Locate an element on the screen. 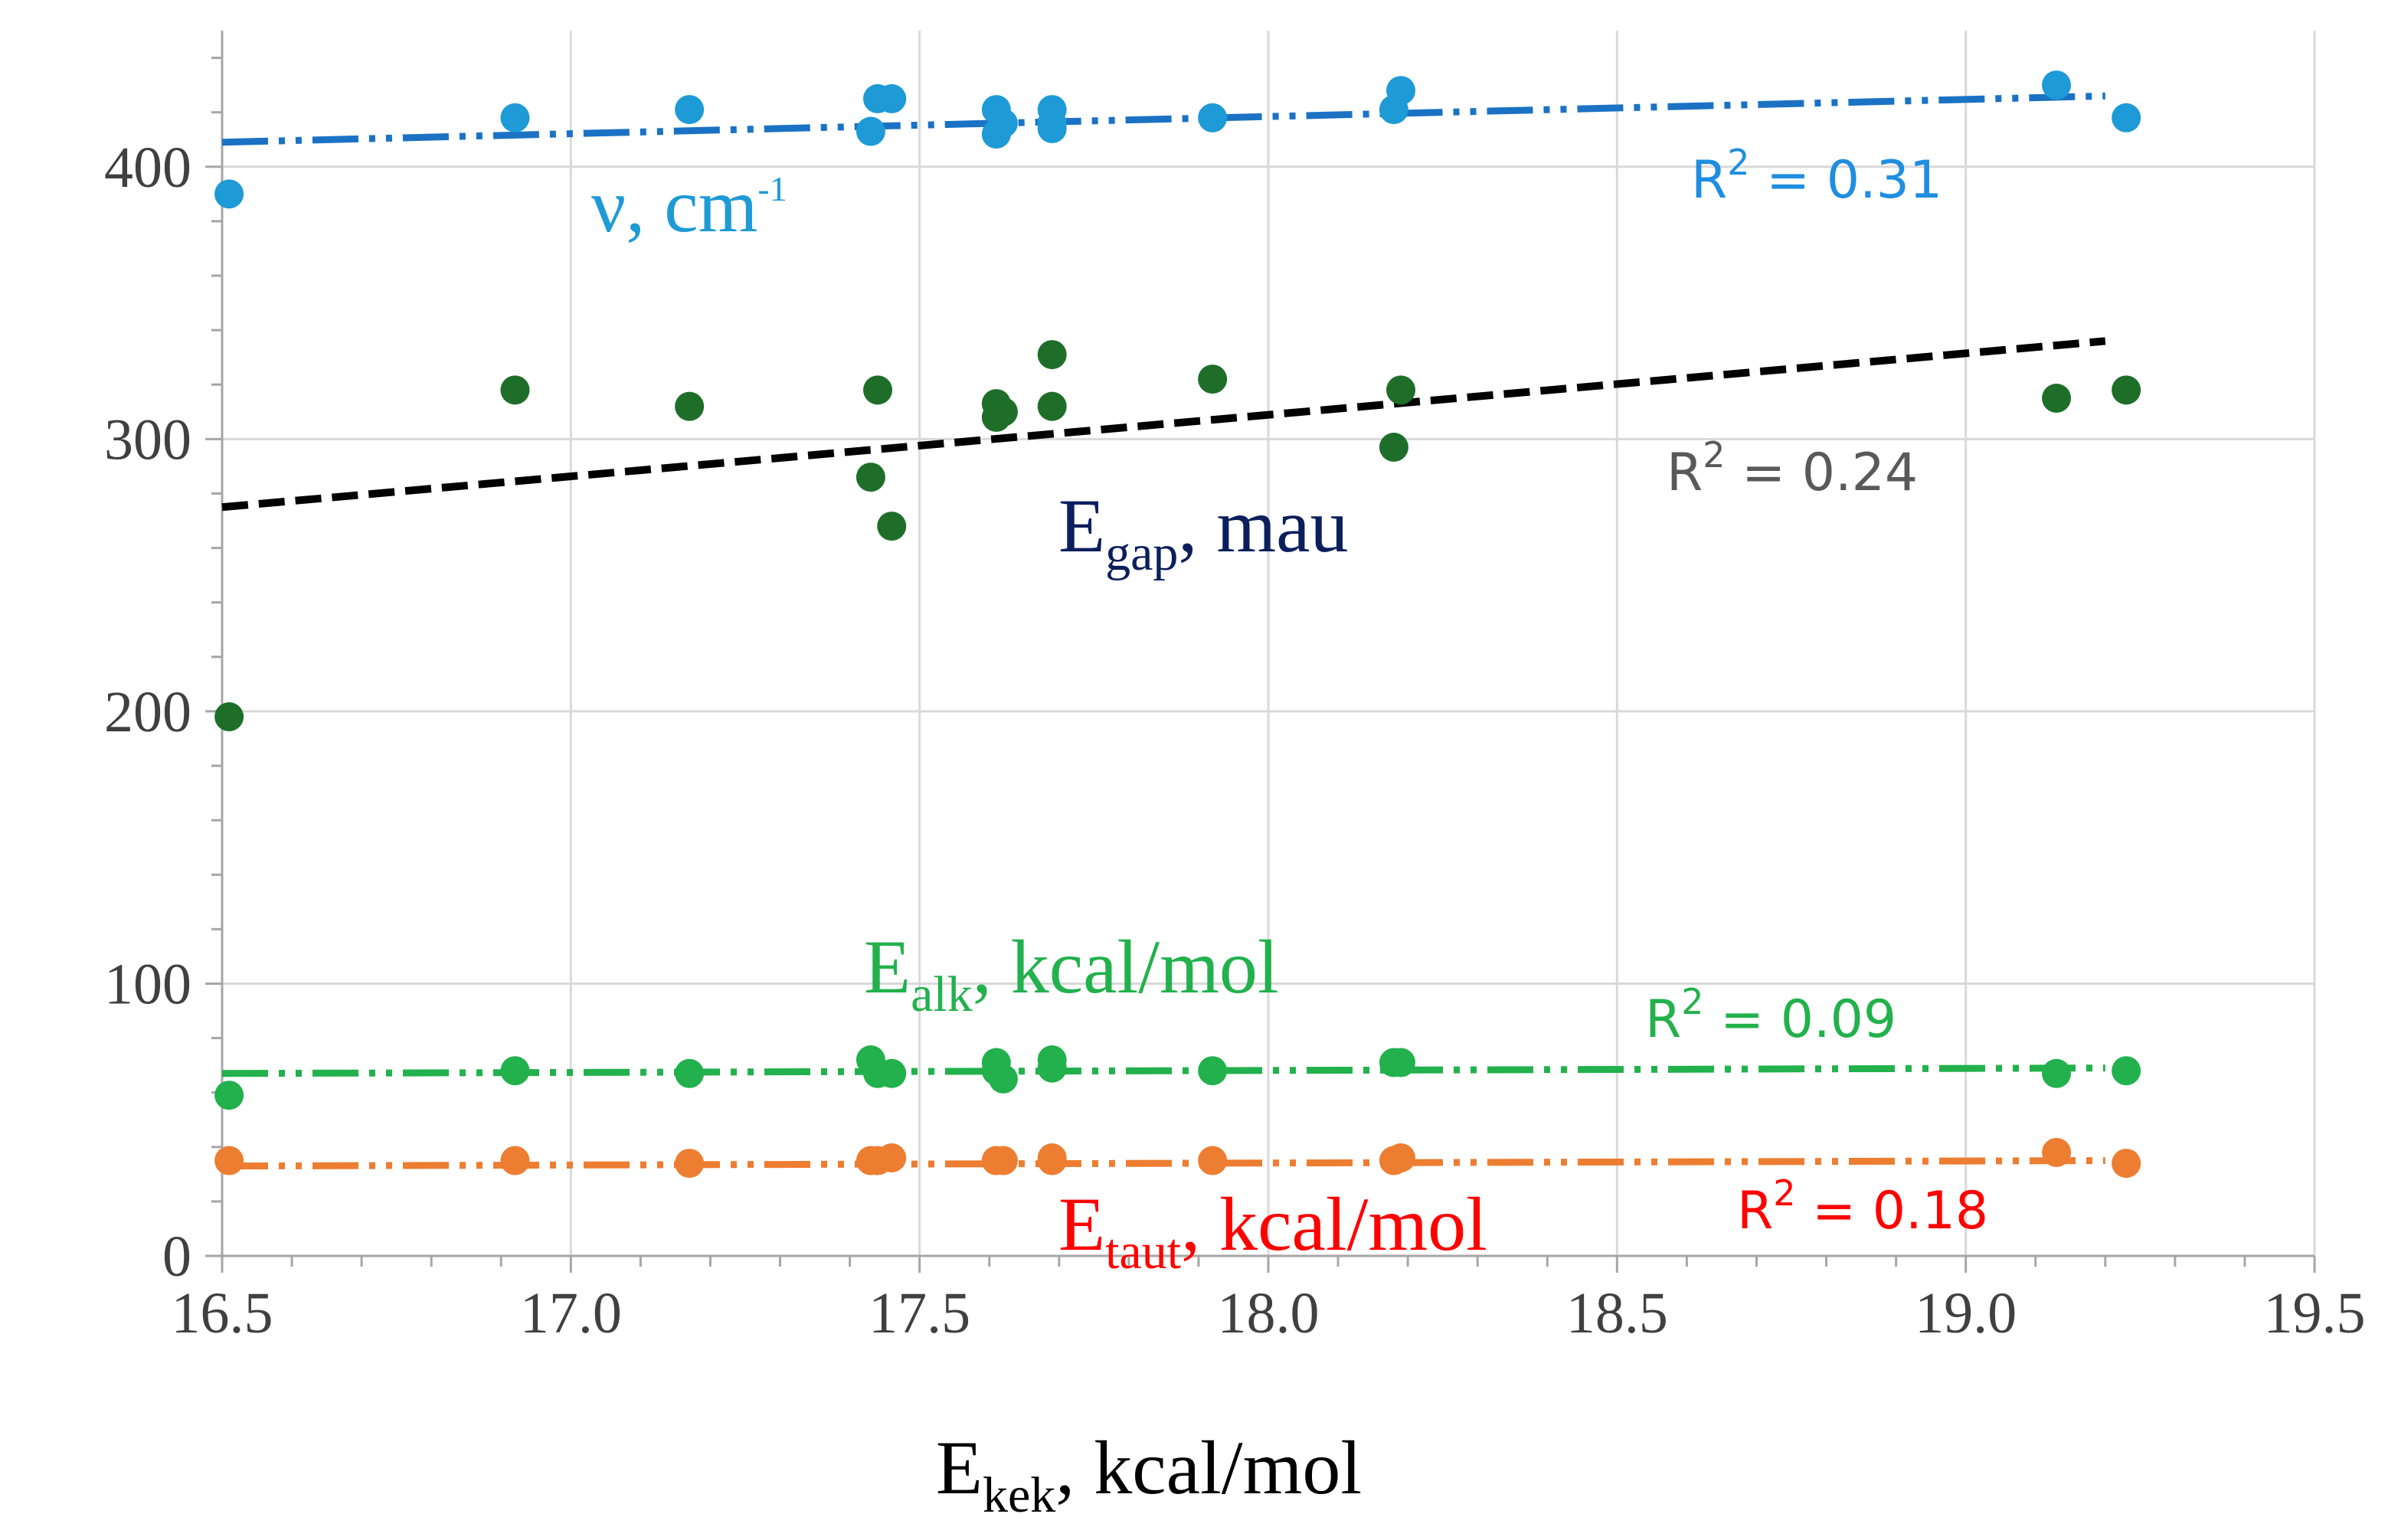  r2-label-taut-rest: = 0.18 is located at coordinates (1893, 1211).